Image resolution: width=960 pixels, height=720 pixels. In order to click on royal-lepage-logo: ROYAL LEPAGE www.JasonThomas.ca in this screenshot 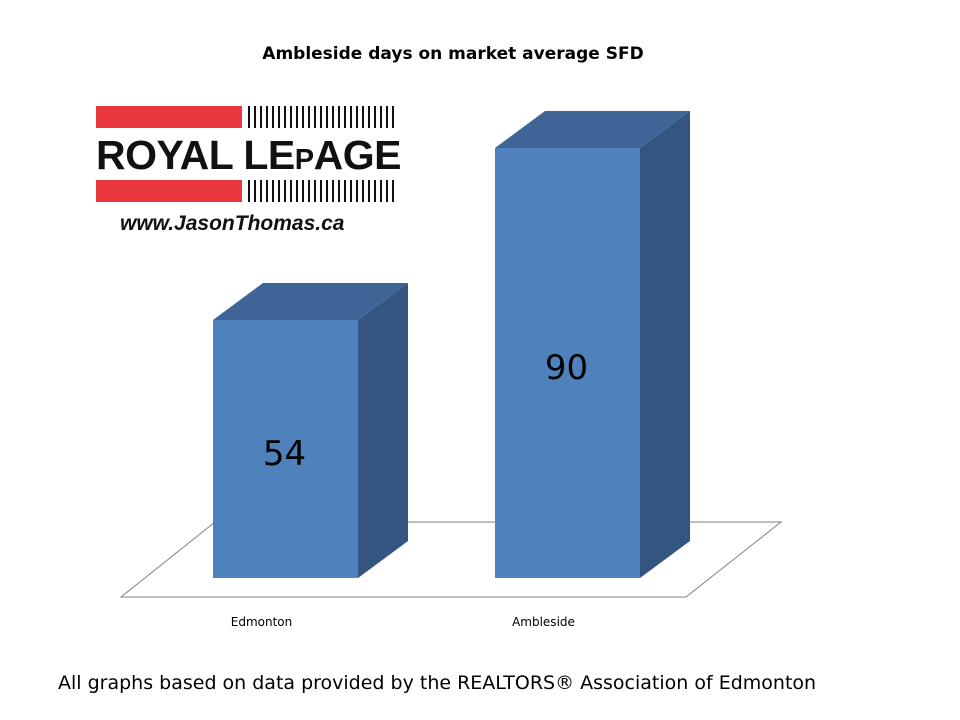, I will do `click(249, 172)`.